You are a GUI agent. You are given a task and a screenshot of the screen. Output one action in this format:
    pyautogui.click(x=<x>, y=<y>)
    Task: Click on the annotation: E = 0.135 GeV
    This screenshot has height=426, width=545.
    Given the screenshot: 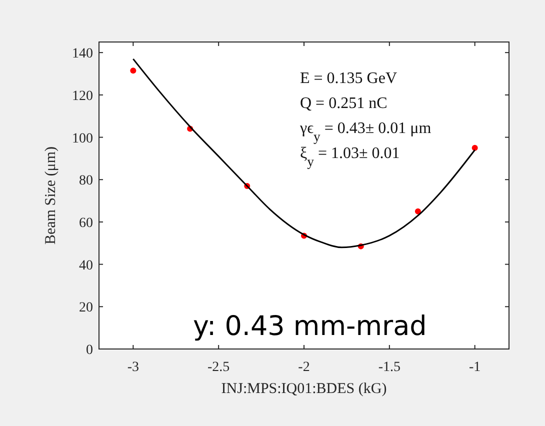 What is the action you would take?
    pyautogui.click(x=349, y=78)
    